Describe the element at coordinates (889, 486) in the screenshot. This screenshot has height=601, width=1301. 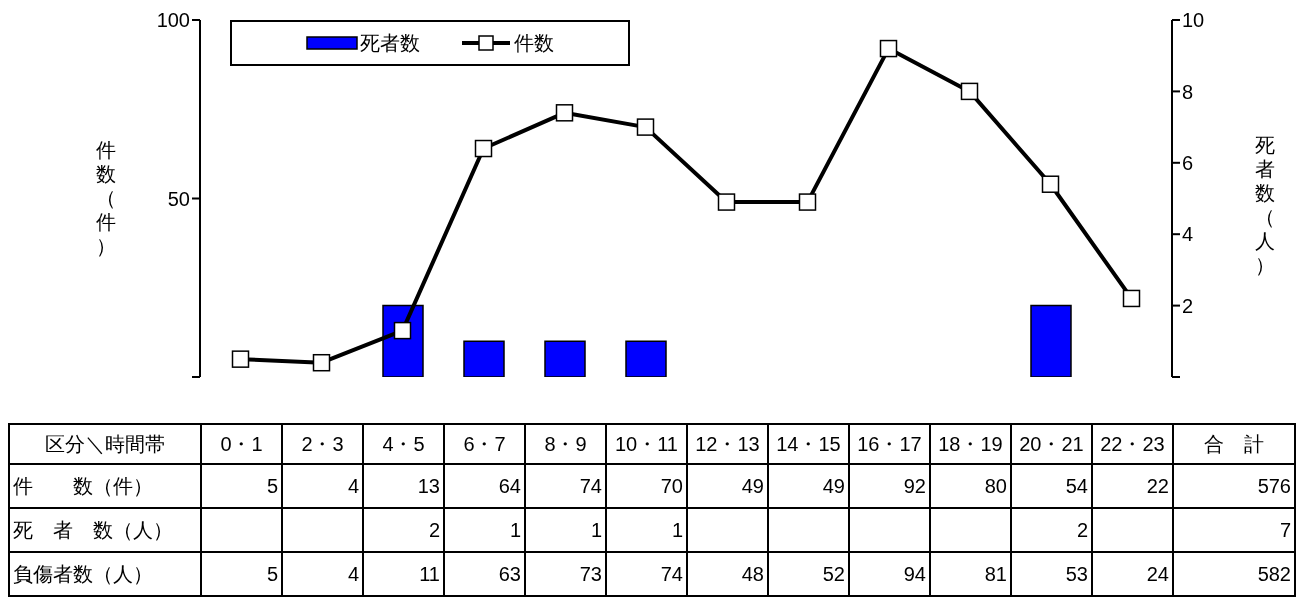
I see `data-label: 92` at that location.